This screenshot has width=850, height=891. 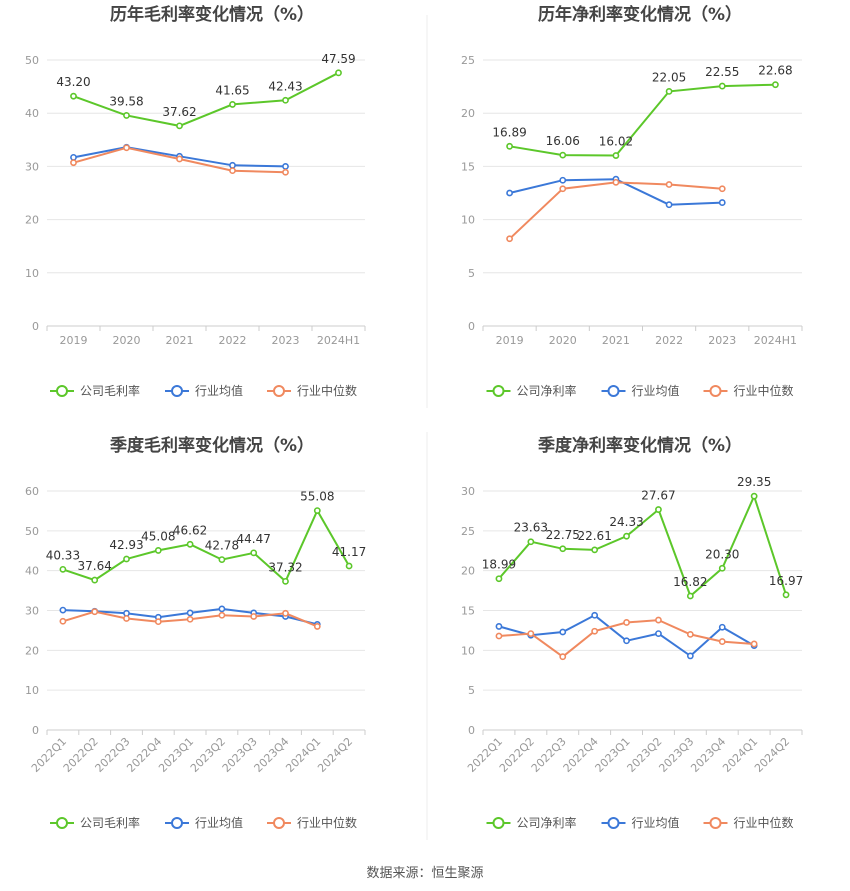 What do you see at coordinates (32, 60) in the screenshot?
I see `y-tick-label: 50` at bounding box center [32, 60].